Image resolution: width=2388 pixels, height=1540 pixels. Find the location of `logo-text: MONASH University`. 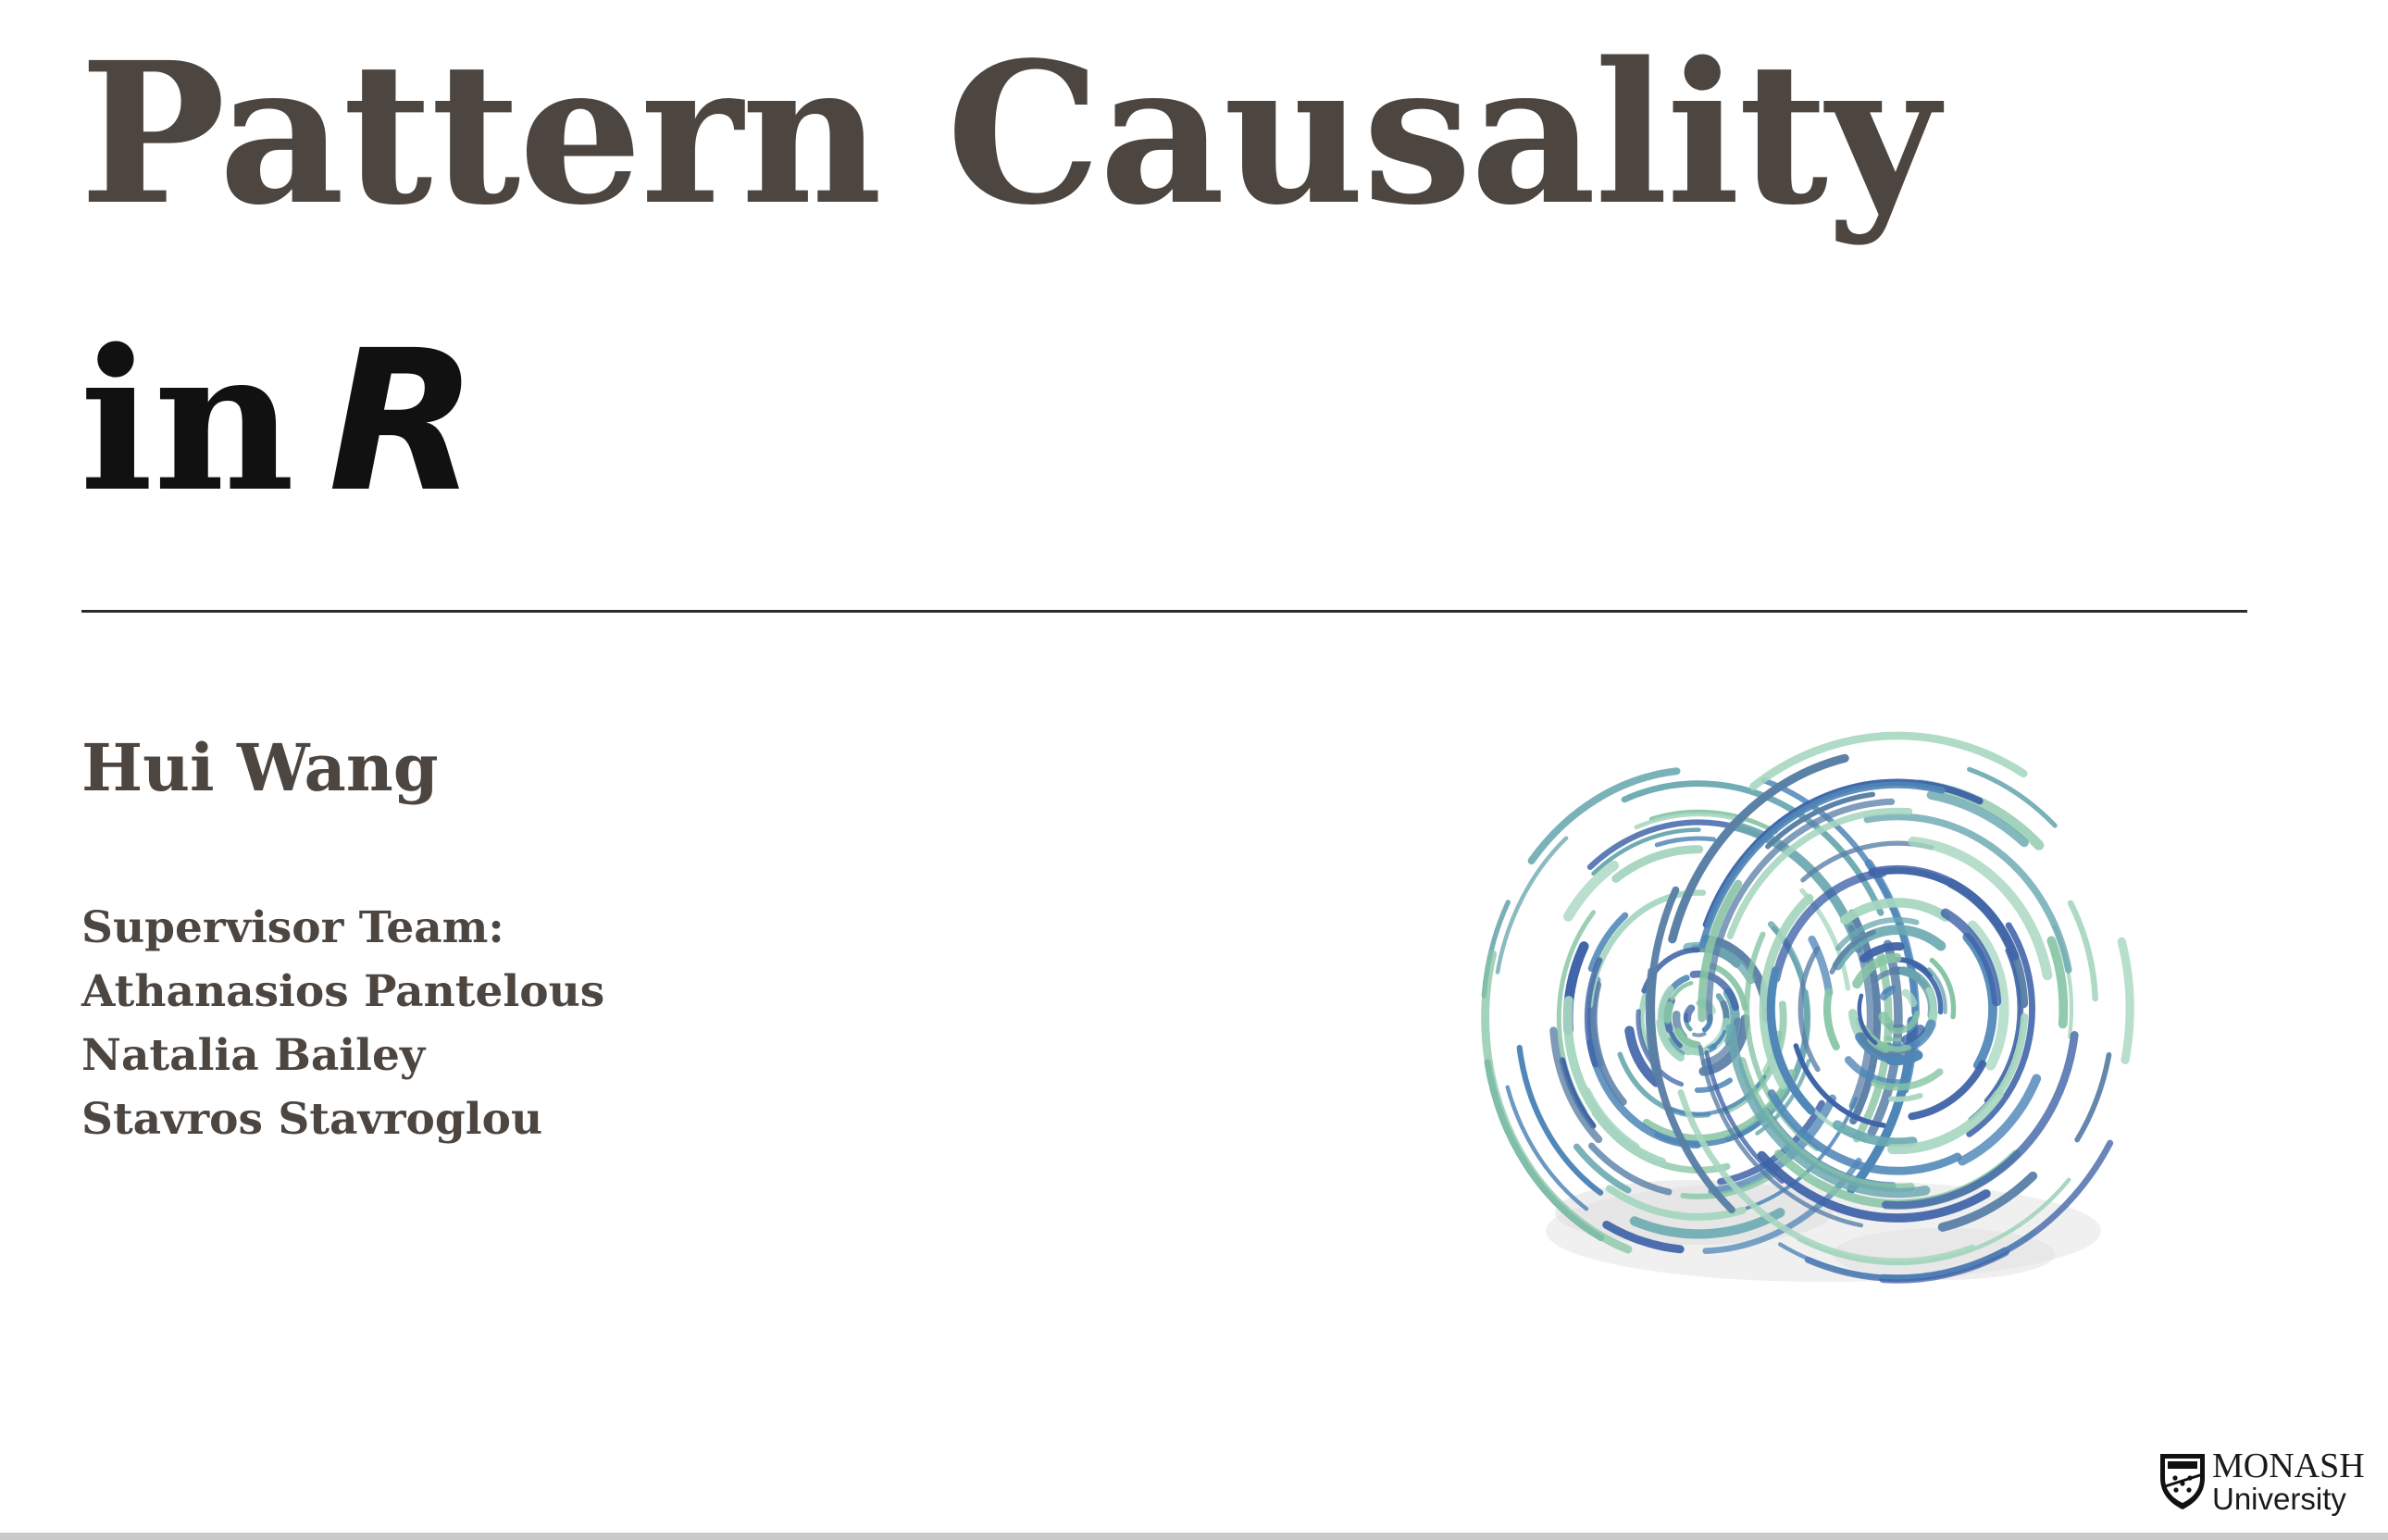

logo-text: MONASH University is located at coordinates (2288, 1481).